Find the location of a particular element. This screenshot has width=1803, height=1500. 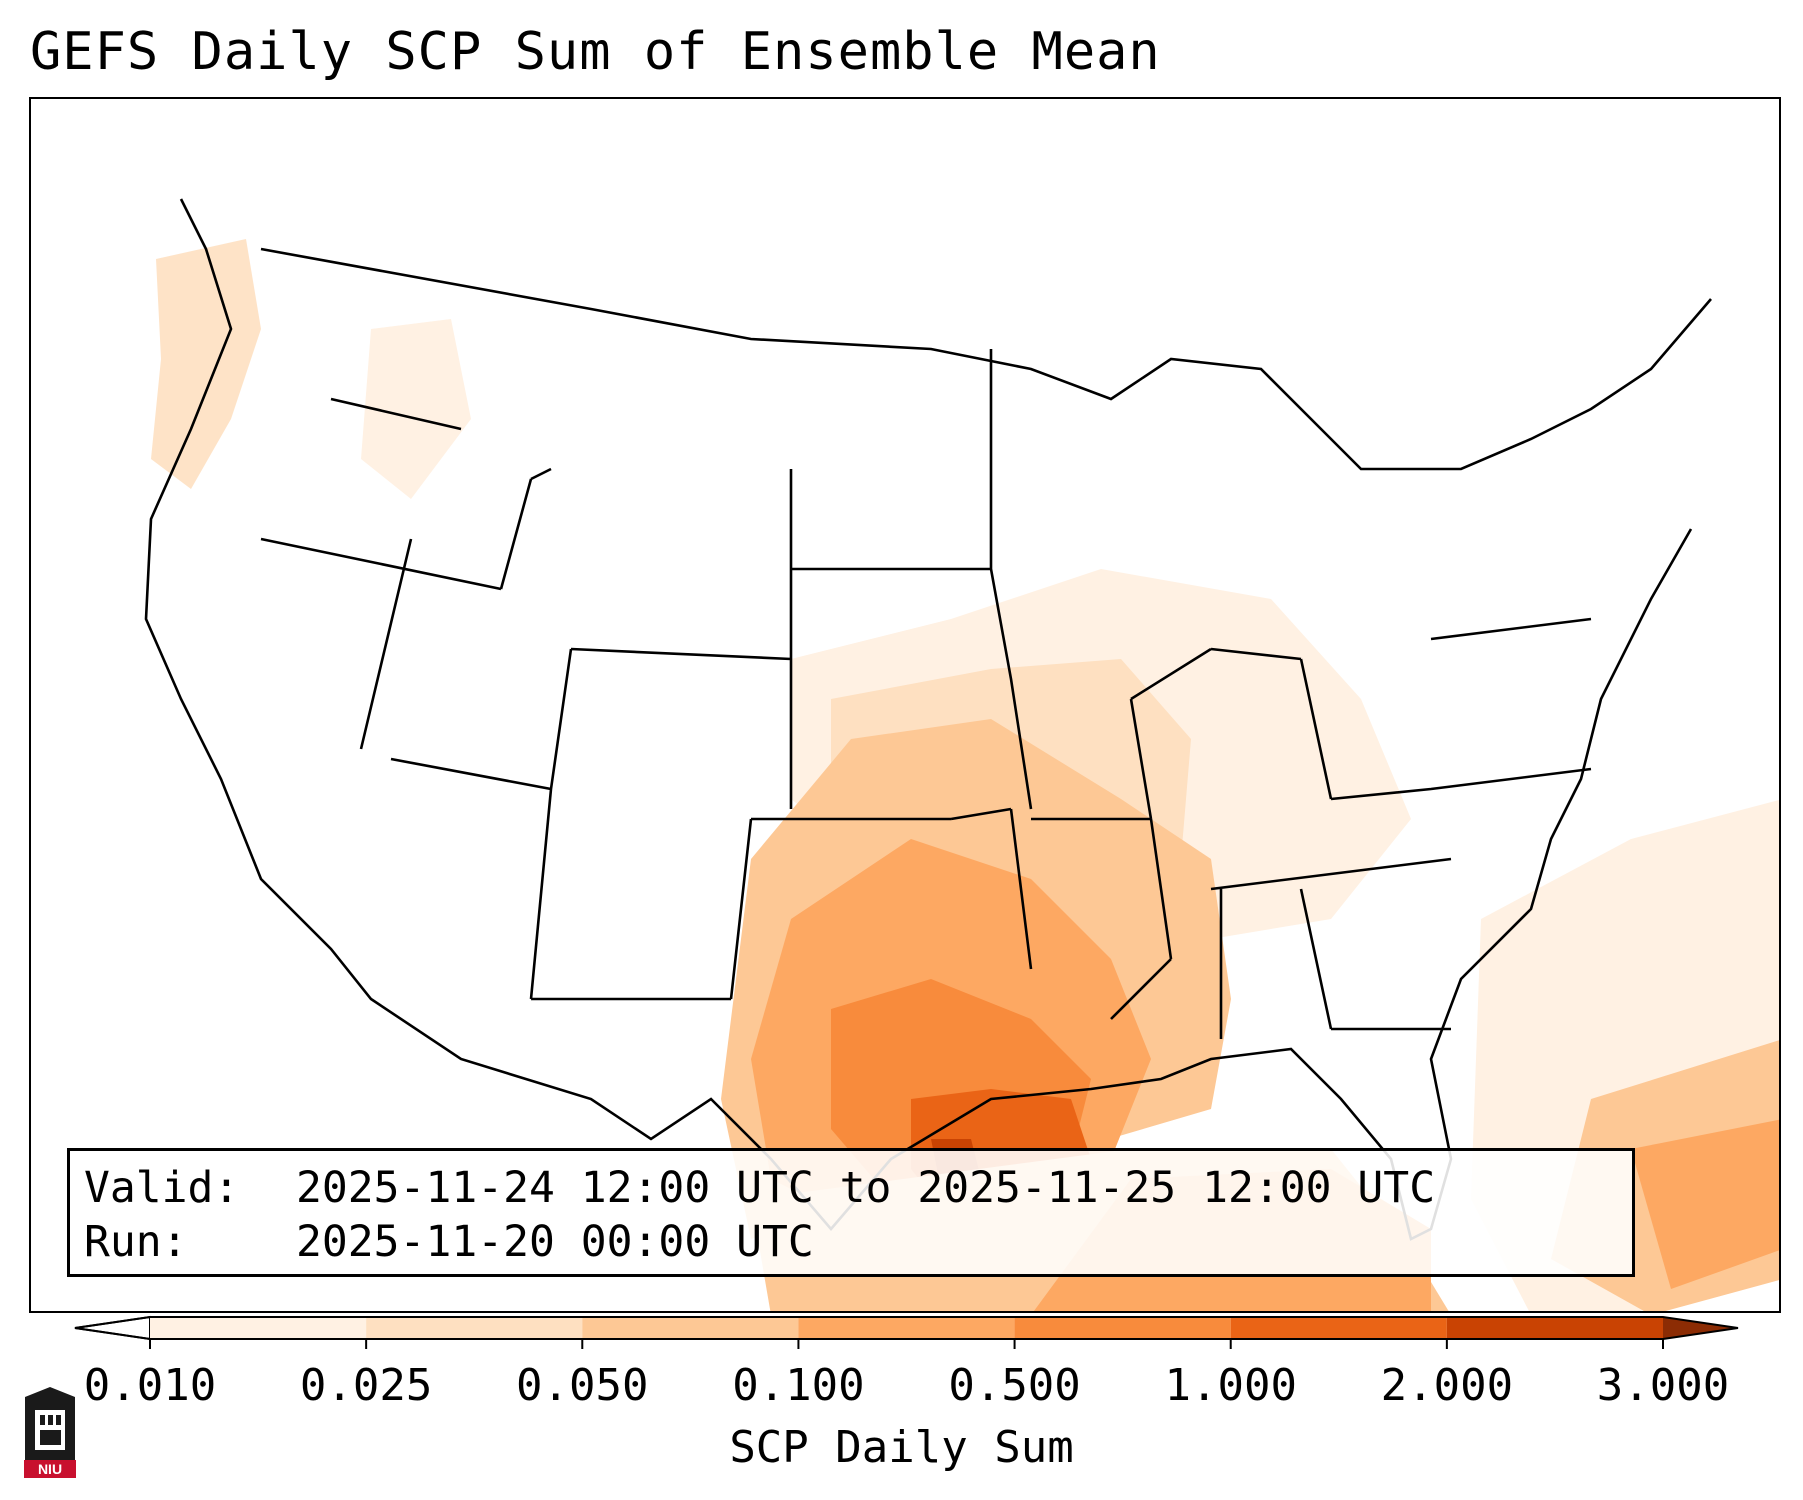

niu-logo: NIU is located at coordinates (50, 1432).